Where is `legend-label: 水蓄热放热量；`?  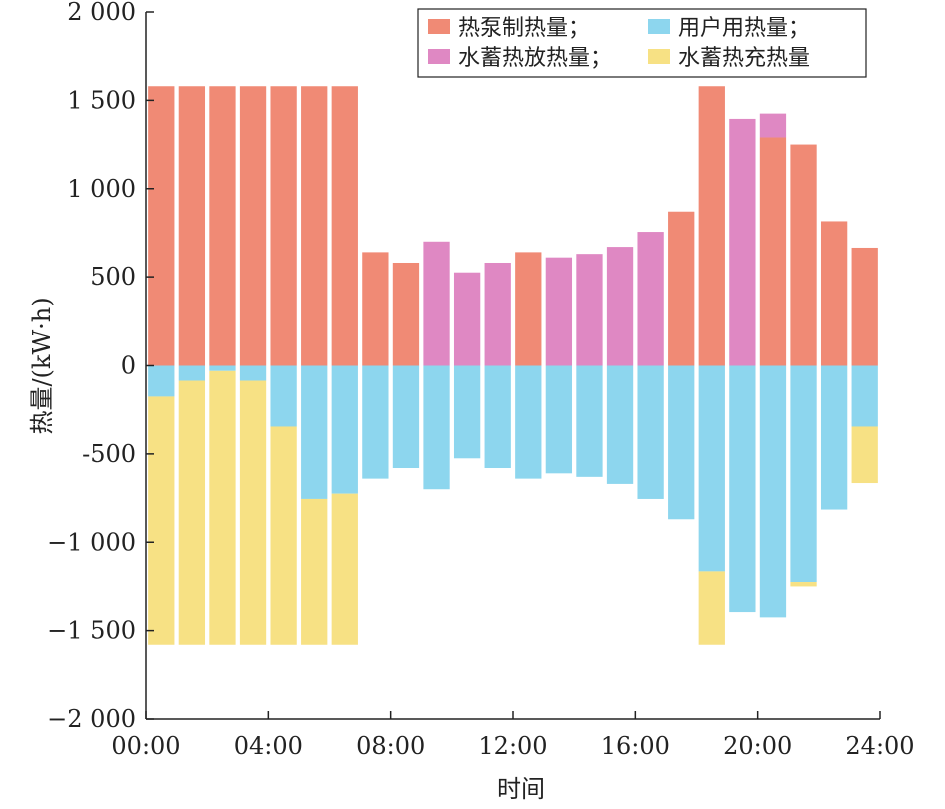 legend-label: 水蓄热放热量； is located at coordinates (535, 58).